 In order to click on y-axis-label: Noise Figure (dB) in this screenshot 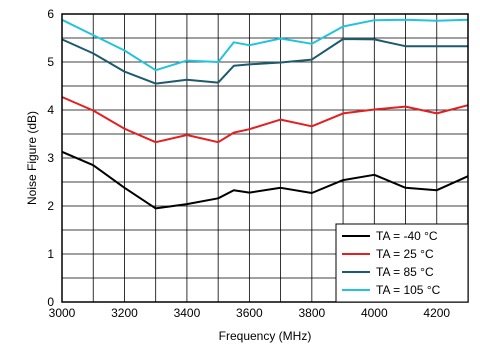, I will do `click(32, 158)`.